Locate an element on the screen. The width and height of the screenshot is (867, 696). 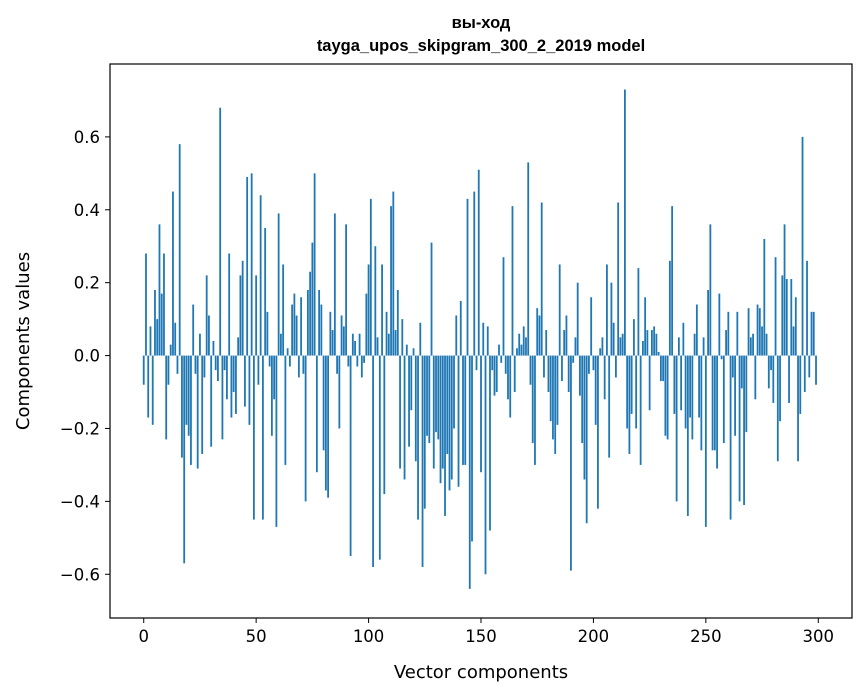
x-tick-label: 0 is located at coordinates (143, 636).